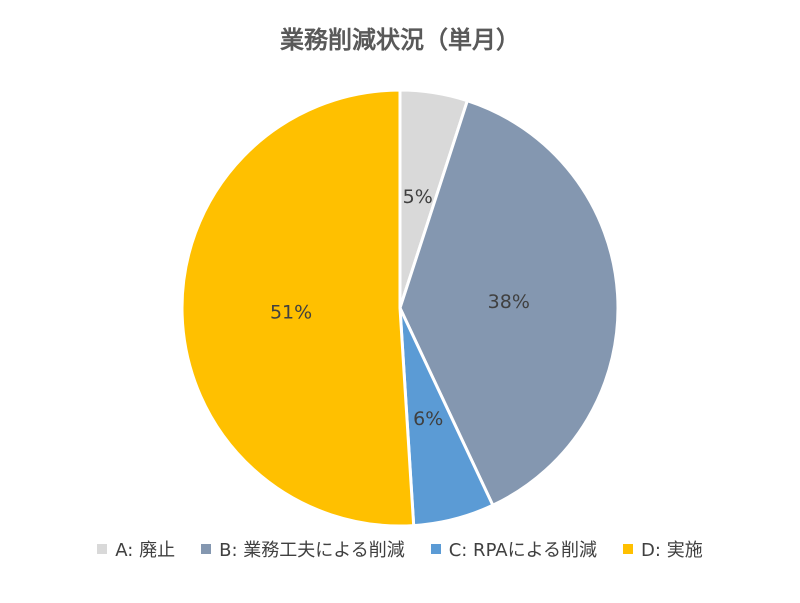  What do you see at coordinates (291, 312) in the screenshot?
I see `data-label-d: 51%` at bounding box center [291, 312].